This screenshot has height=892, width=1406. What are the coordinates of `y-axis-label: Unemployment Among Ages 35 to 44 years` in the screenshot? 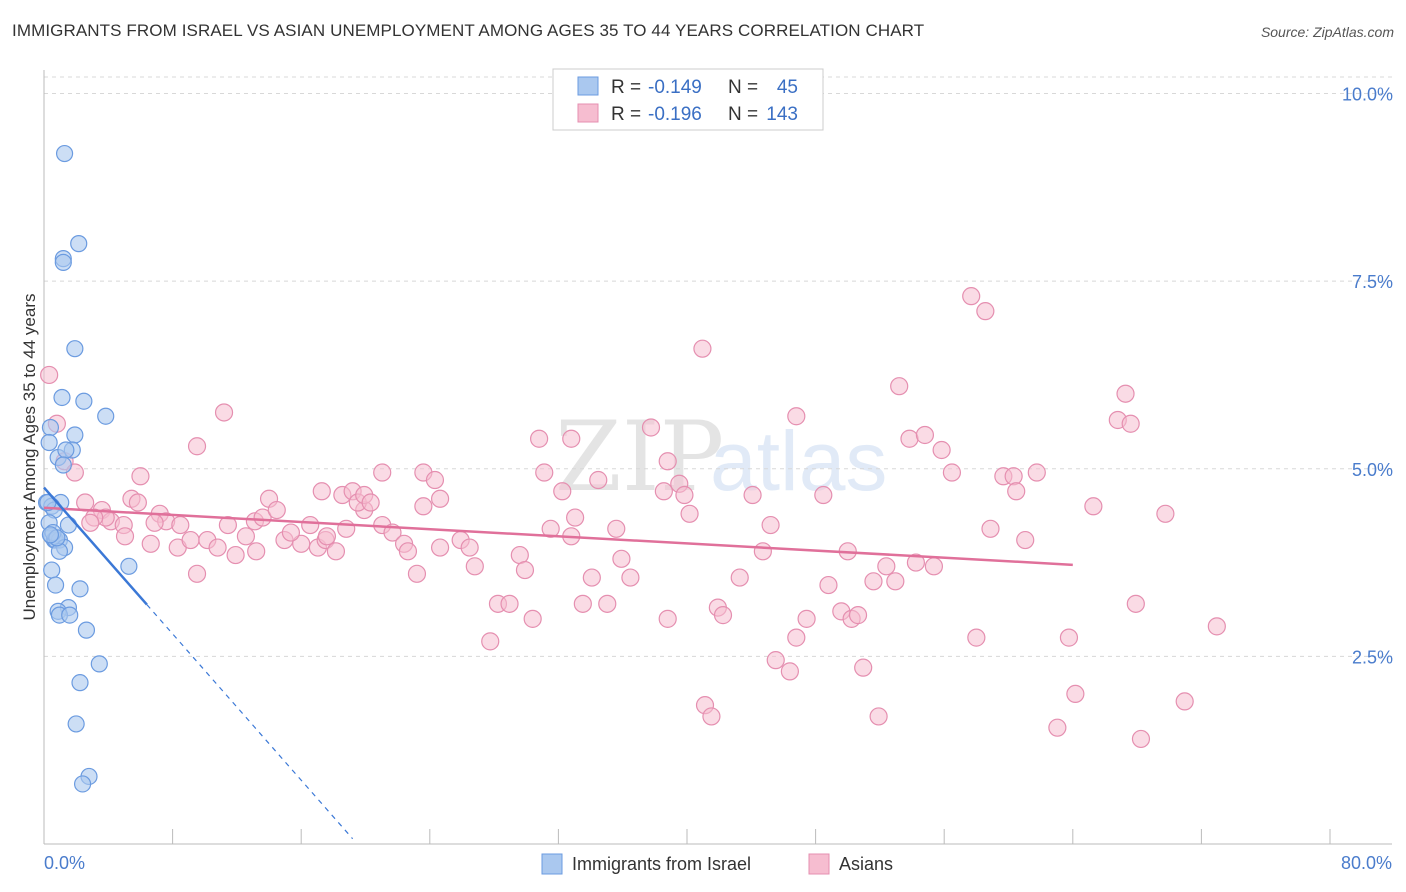 It's located at (29, 457).